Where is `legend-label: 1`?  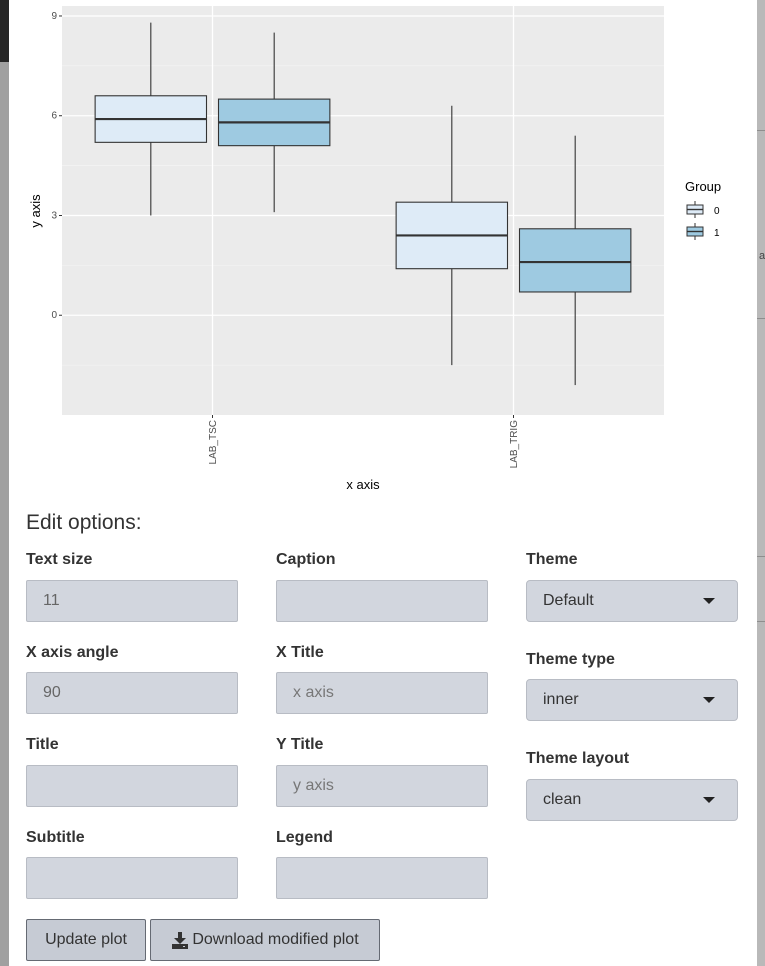
legend-label: 1 is located at coordinates (717, 233).